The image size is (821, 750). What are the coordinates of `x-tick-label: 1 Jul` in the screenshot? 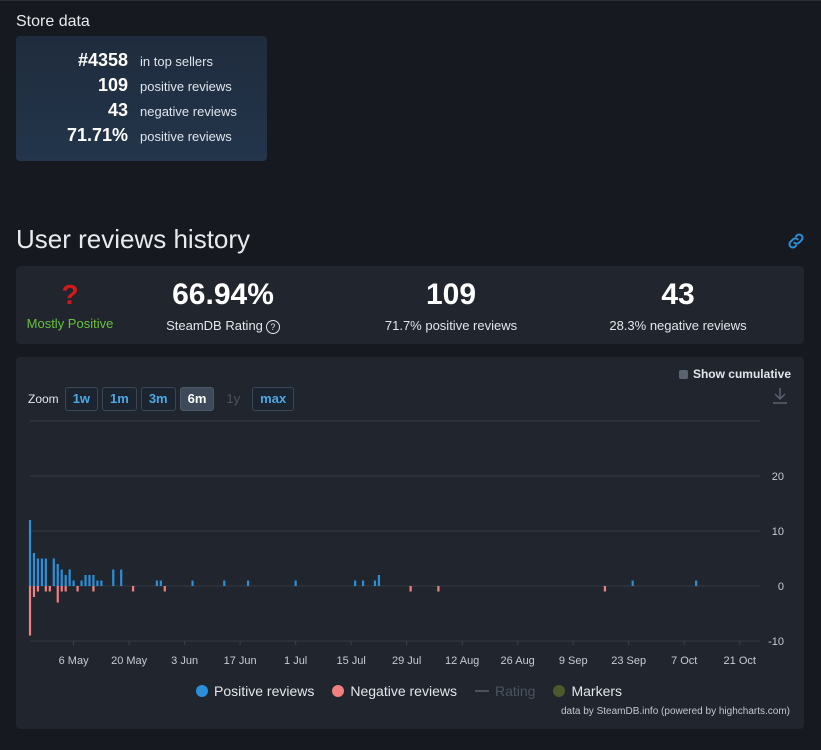 It's located at (295, 661).